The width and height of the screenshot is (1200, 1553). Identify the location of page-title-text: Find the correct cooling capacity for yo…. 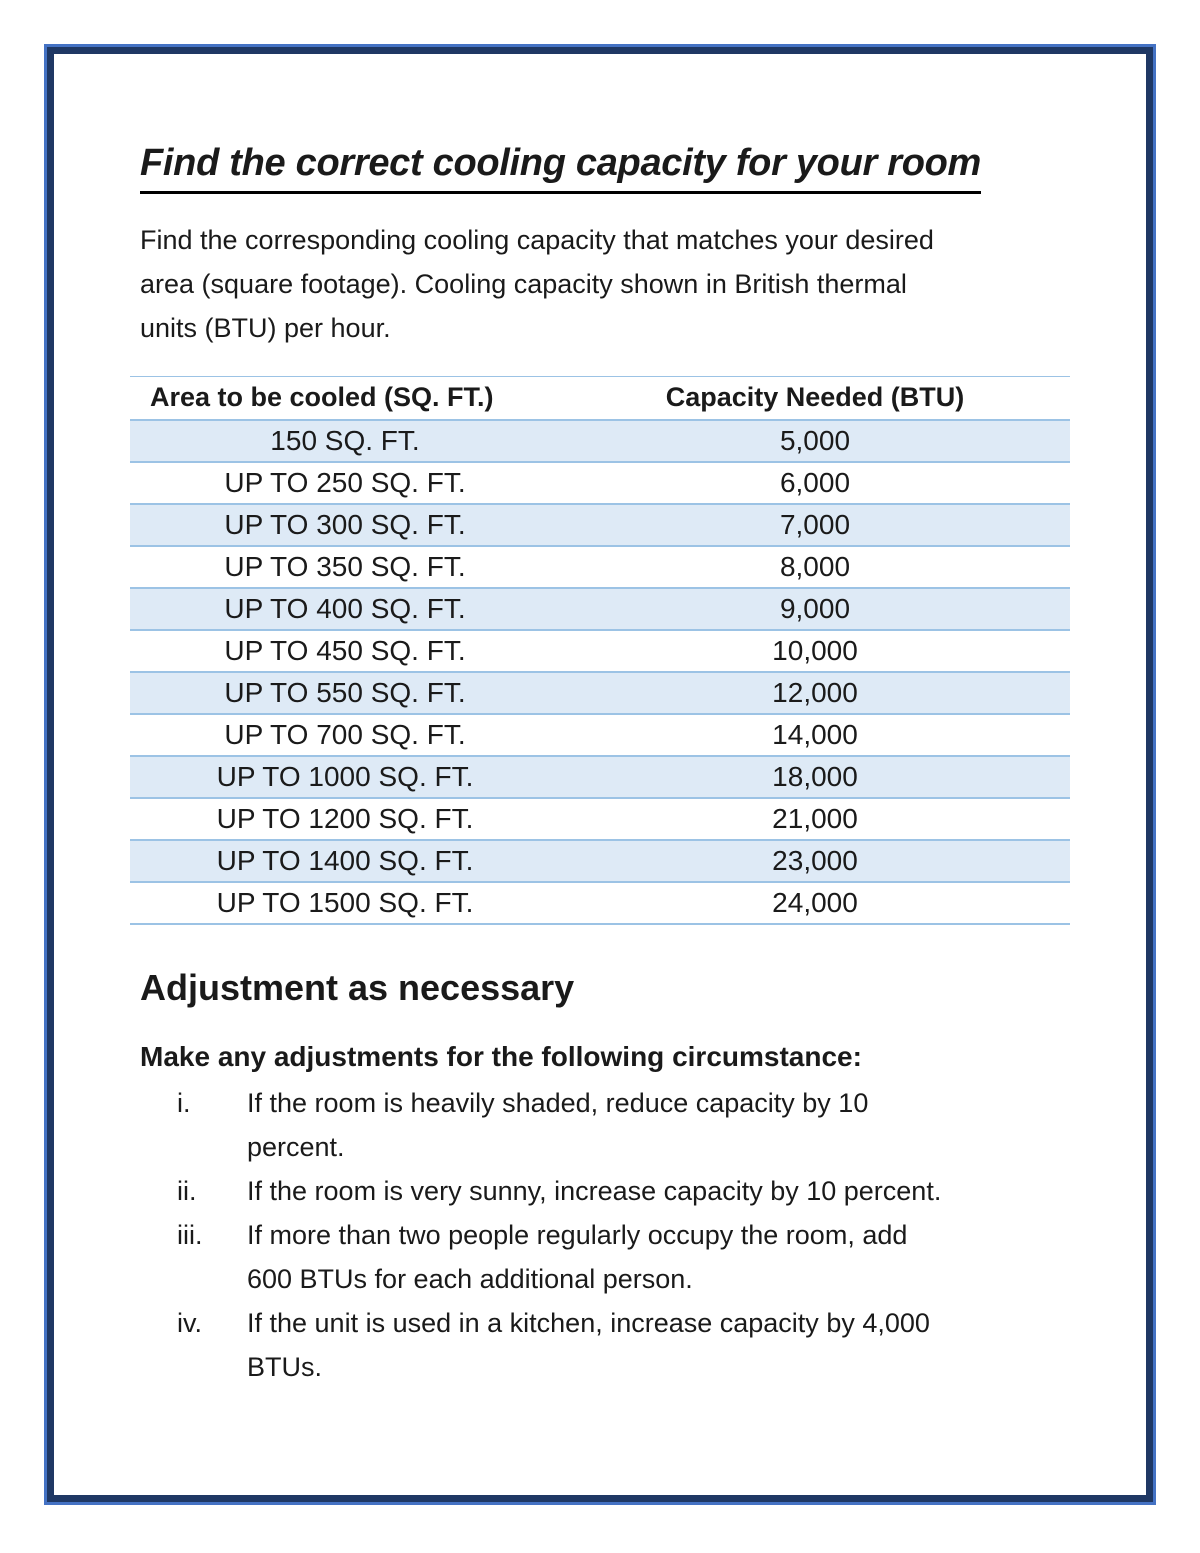
(560, 168).